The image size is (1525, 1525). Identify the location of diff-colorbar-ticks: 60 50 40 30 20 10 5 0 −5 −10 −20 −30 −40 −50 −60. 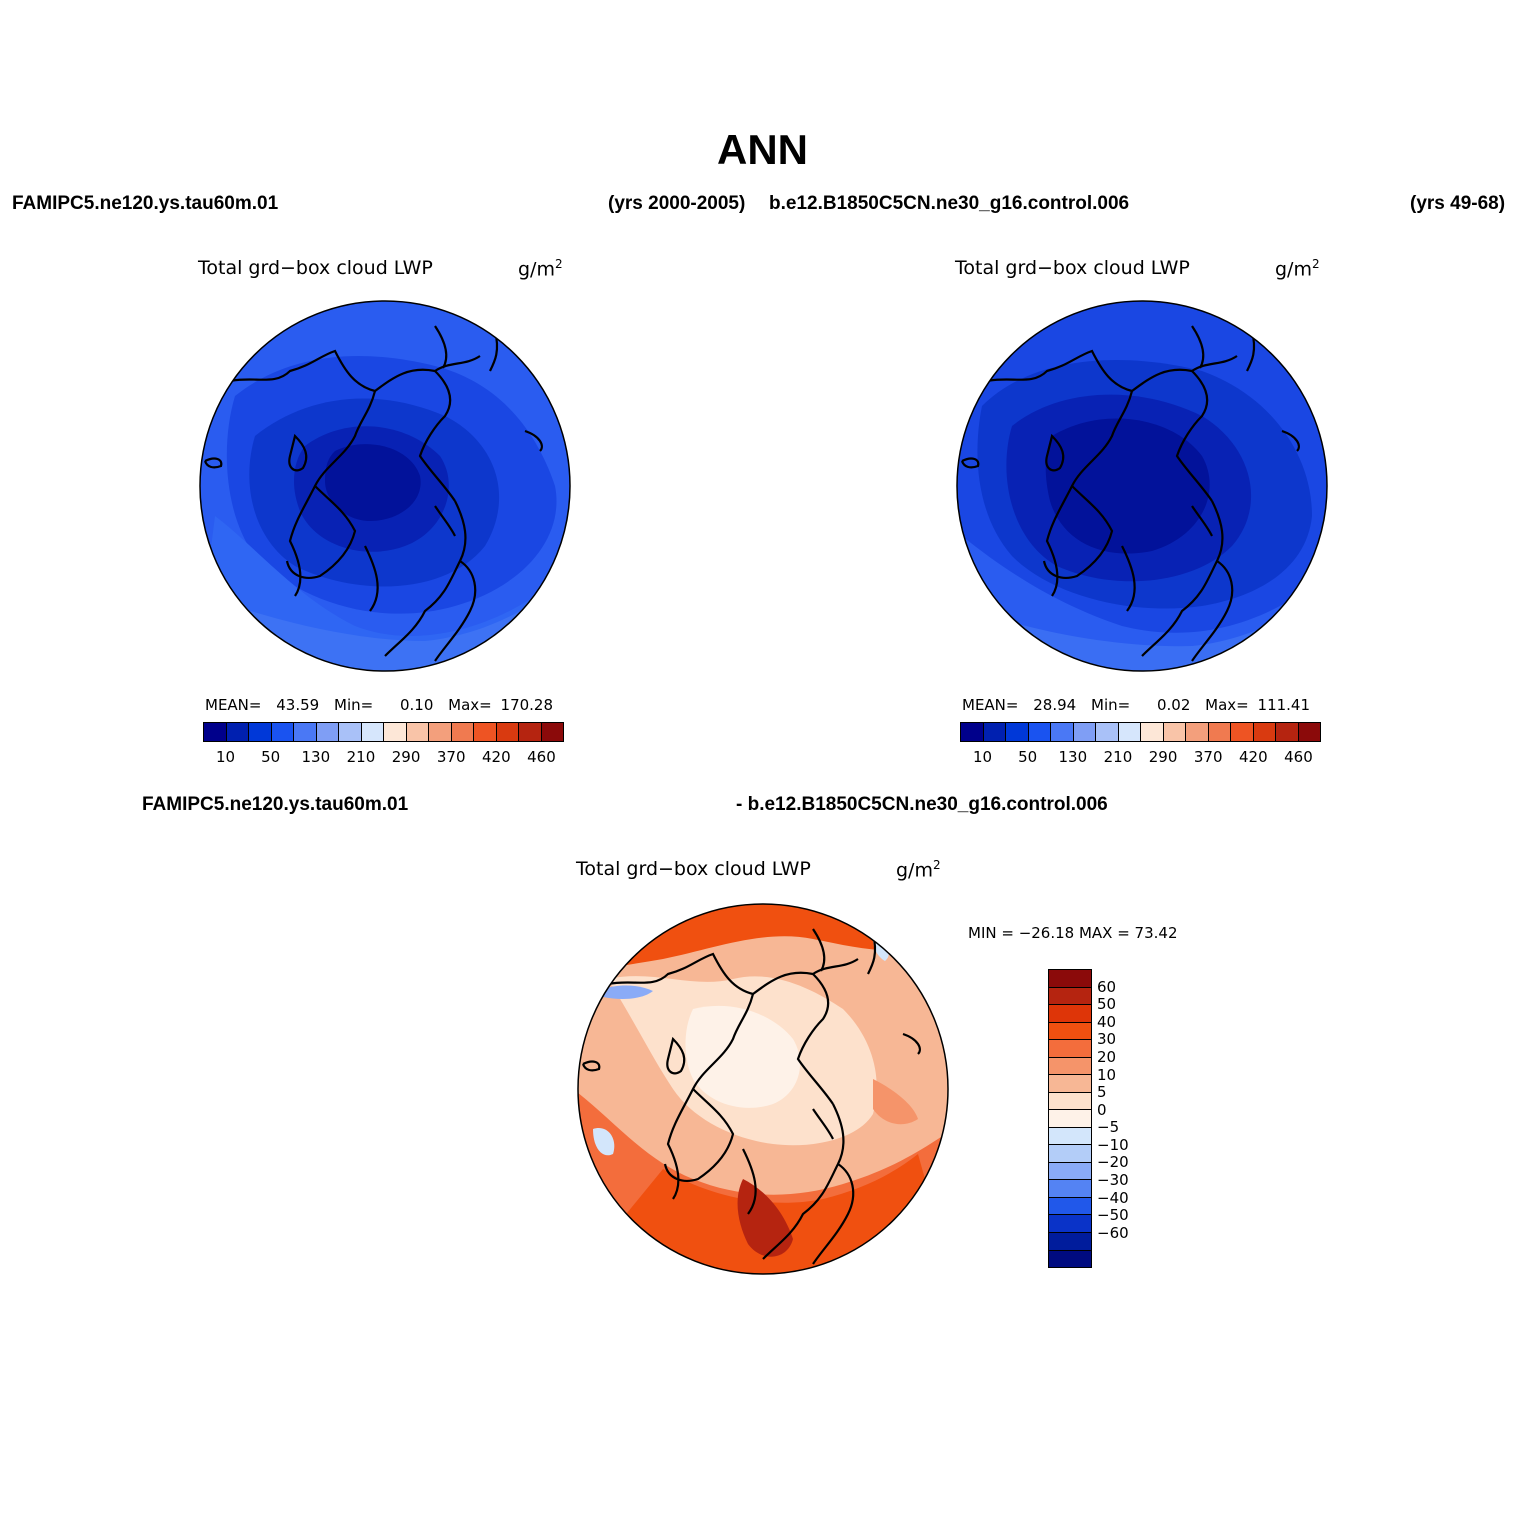
(1127, 1118).